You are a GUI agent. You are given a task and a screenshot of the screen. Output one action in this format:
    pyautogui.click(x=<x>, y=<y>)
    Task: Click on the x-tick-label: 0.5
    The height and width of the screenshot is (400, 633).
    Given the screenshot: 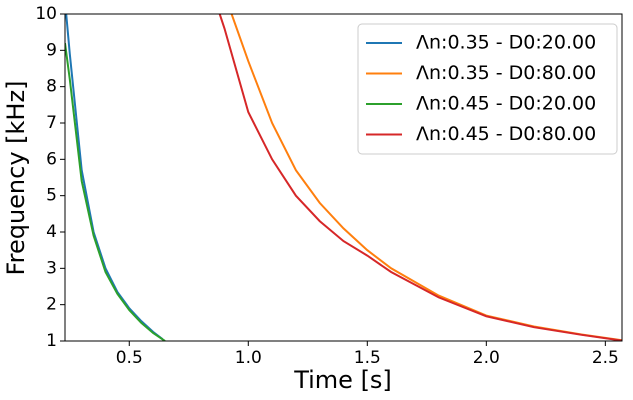 What is the action you would take?
    pyautogui.click(x=129, y=358)
    